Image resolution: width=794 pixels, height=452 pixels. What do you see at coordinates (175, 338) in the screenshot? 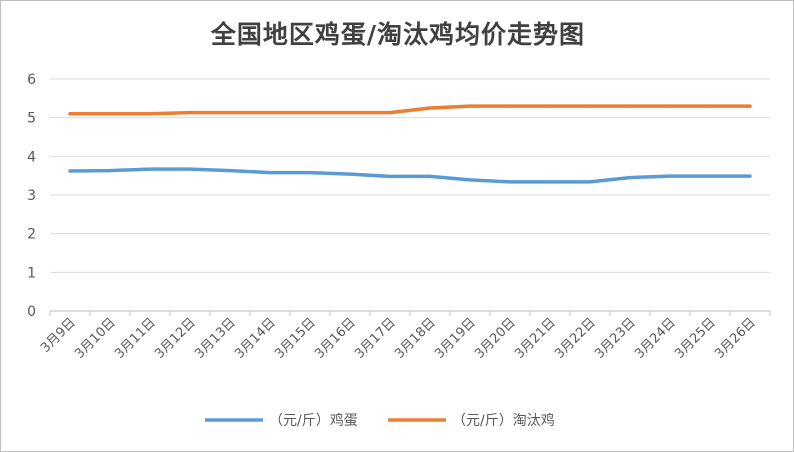
I see `x-tick-label: 3月12日` at bounding box center [175, 338].